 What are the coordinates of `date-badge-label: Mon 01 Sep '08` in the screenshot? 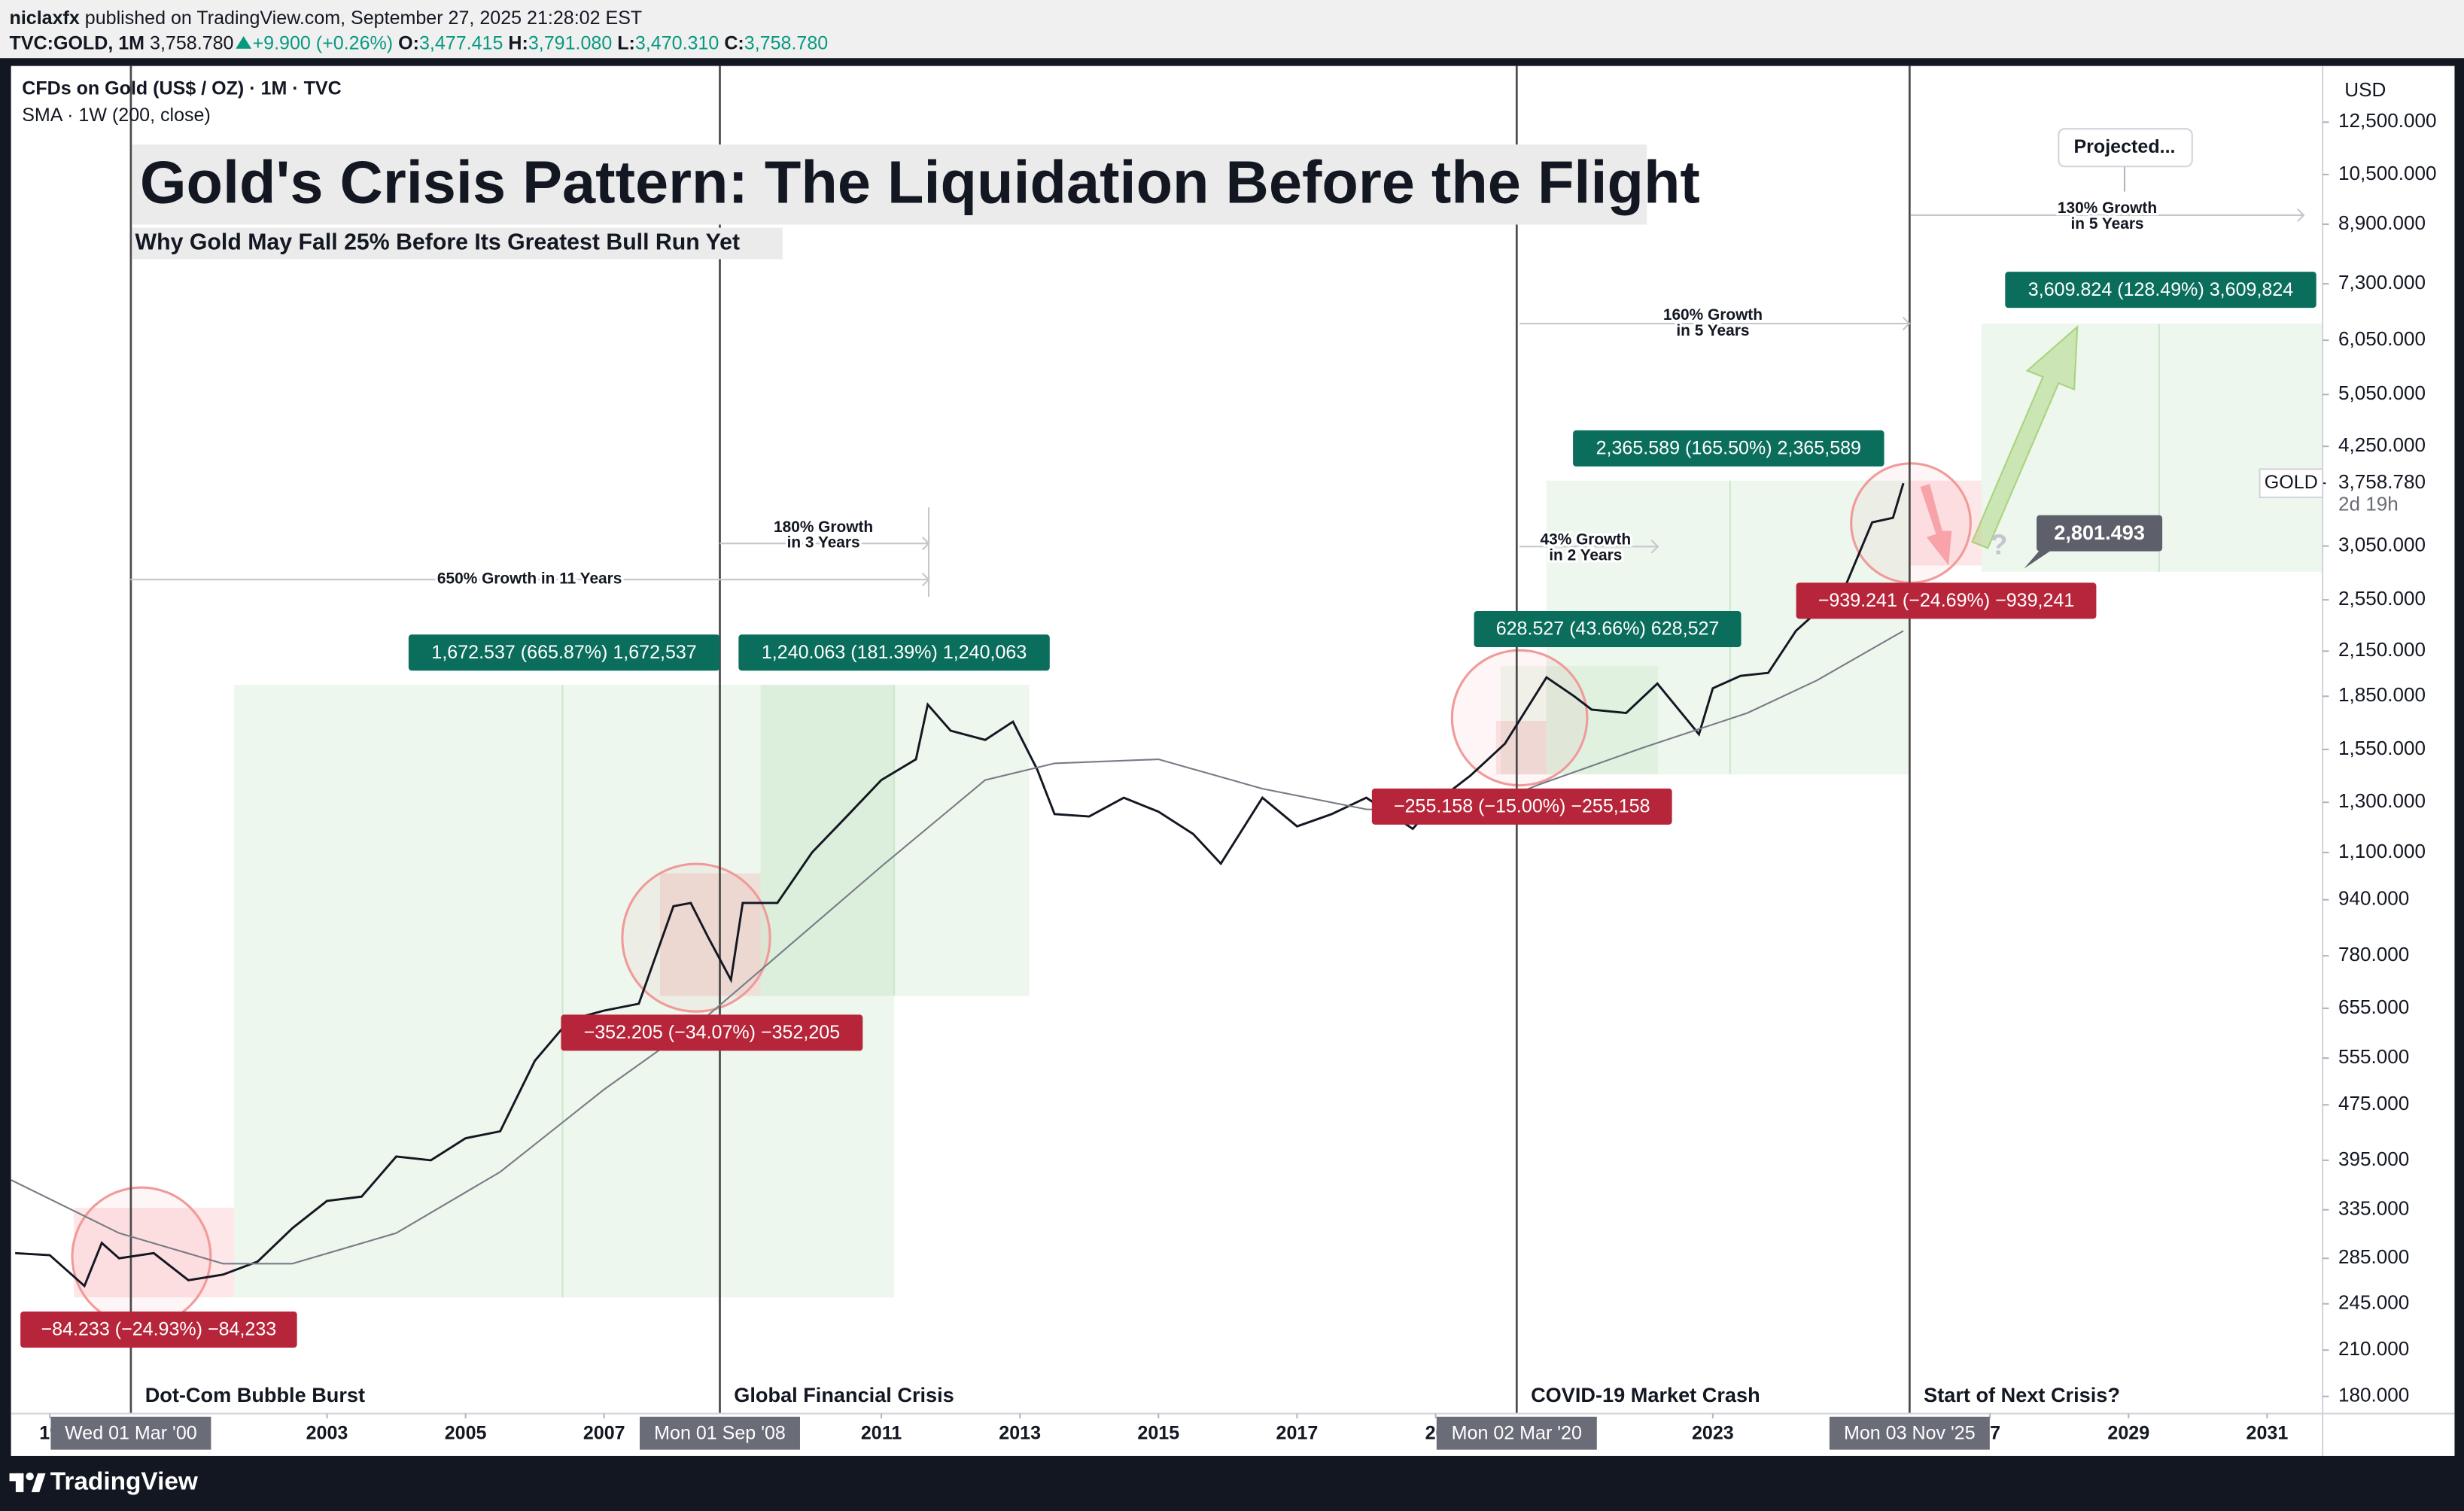 It's located at (720, 1432).